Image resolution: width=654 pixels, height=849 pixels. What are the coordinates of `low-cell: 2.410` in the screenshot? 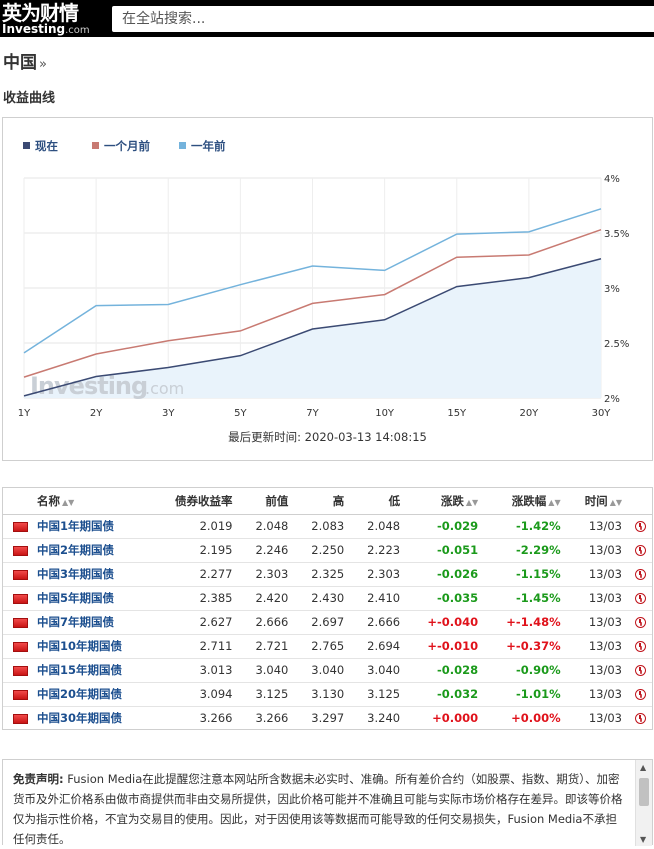 It's located at (378, 598).